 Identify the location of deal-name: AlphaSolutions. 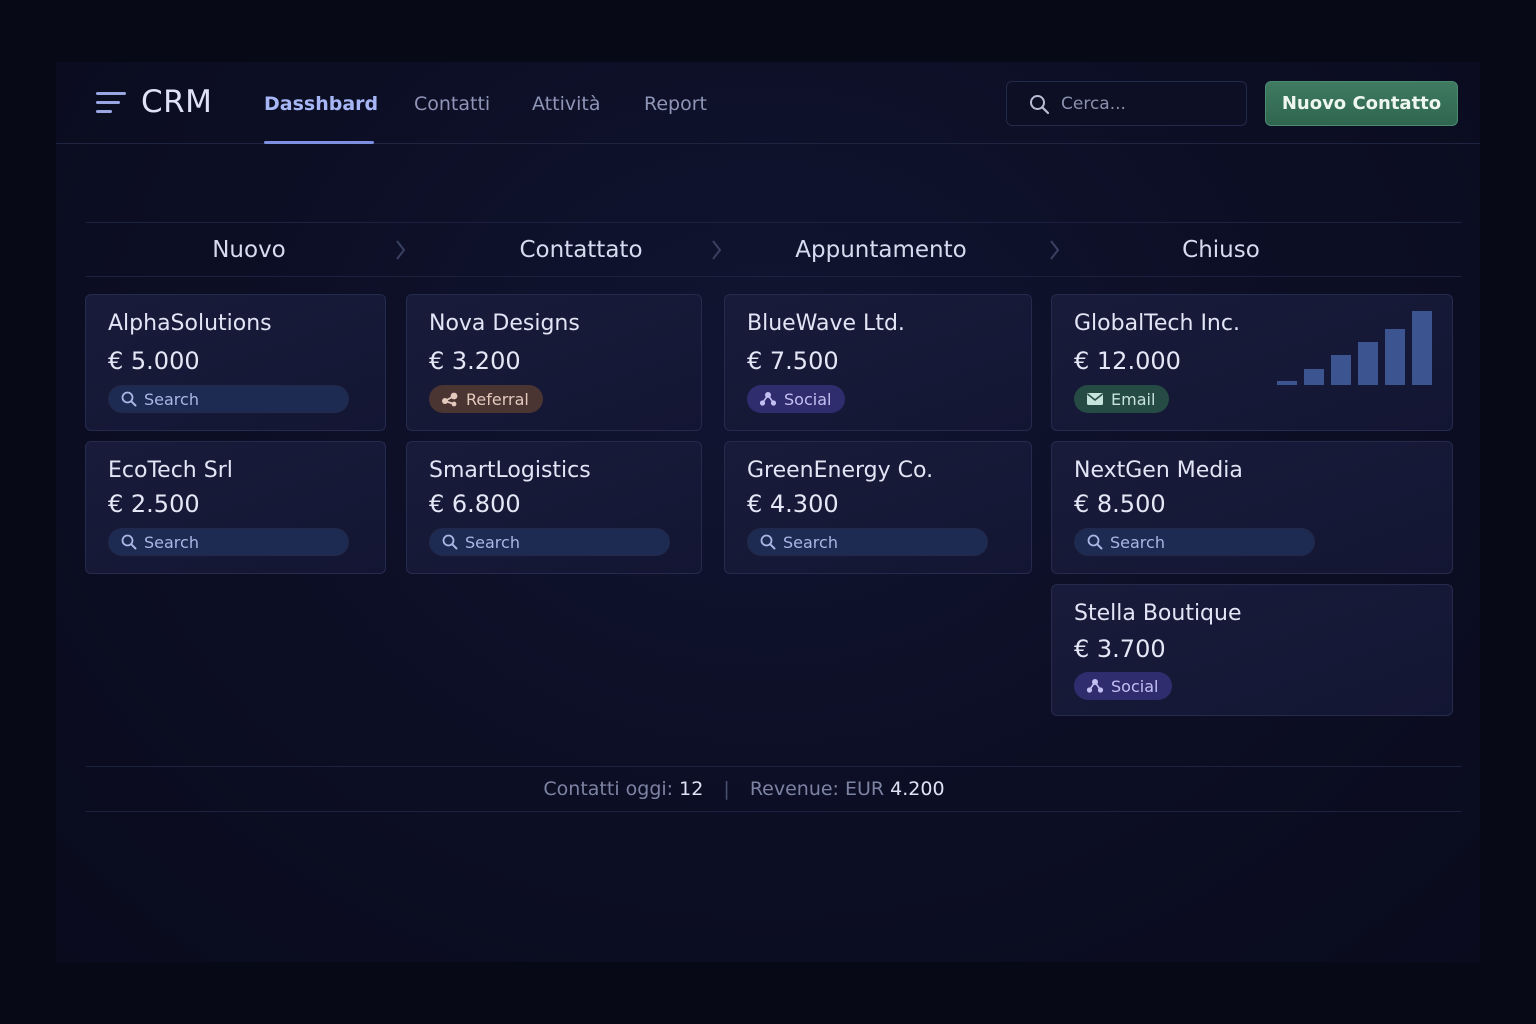
(190, 323).